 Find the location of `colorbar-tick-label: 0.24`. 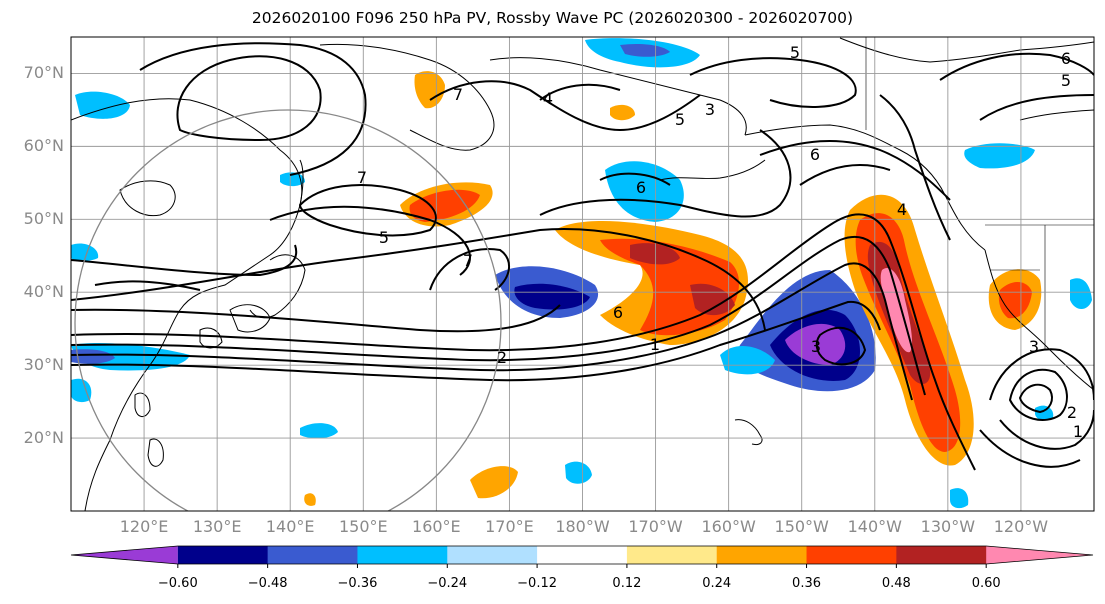

colorbar-tick-label: 0.24 is located at coordinates (717, 583).